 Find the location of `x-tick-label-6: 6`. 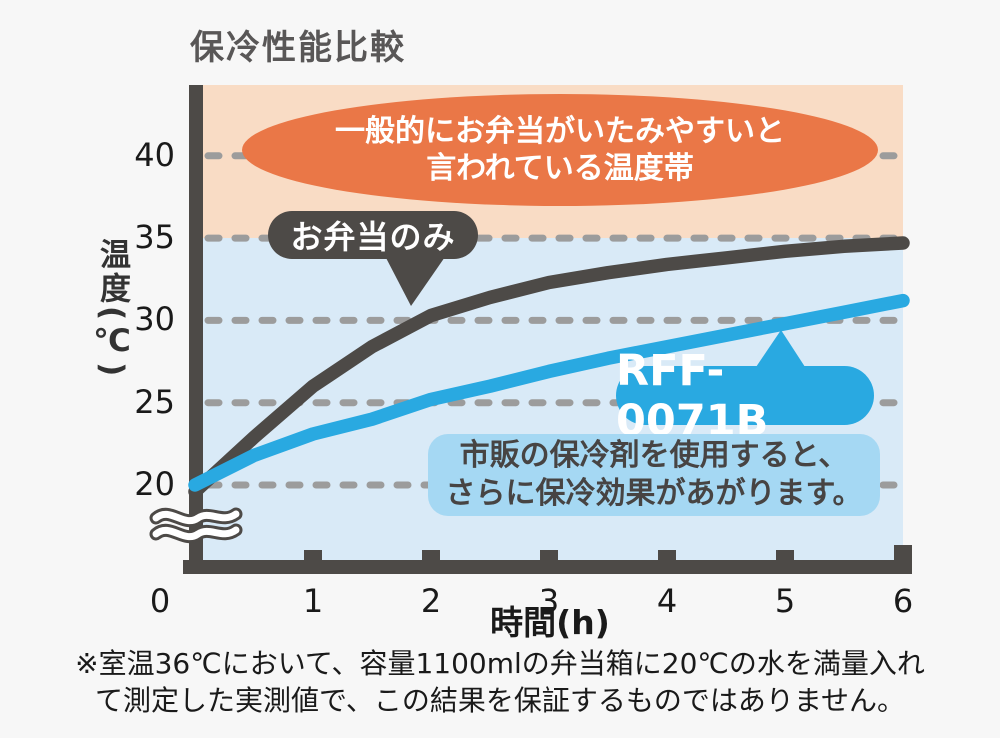

x-tick-label-6: 6 is located at coordinates (903, 601).